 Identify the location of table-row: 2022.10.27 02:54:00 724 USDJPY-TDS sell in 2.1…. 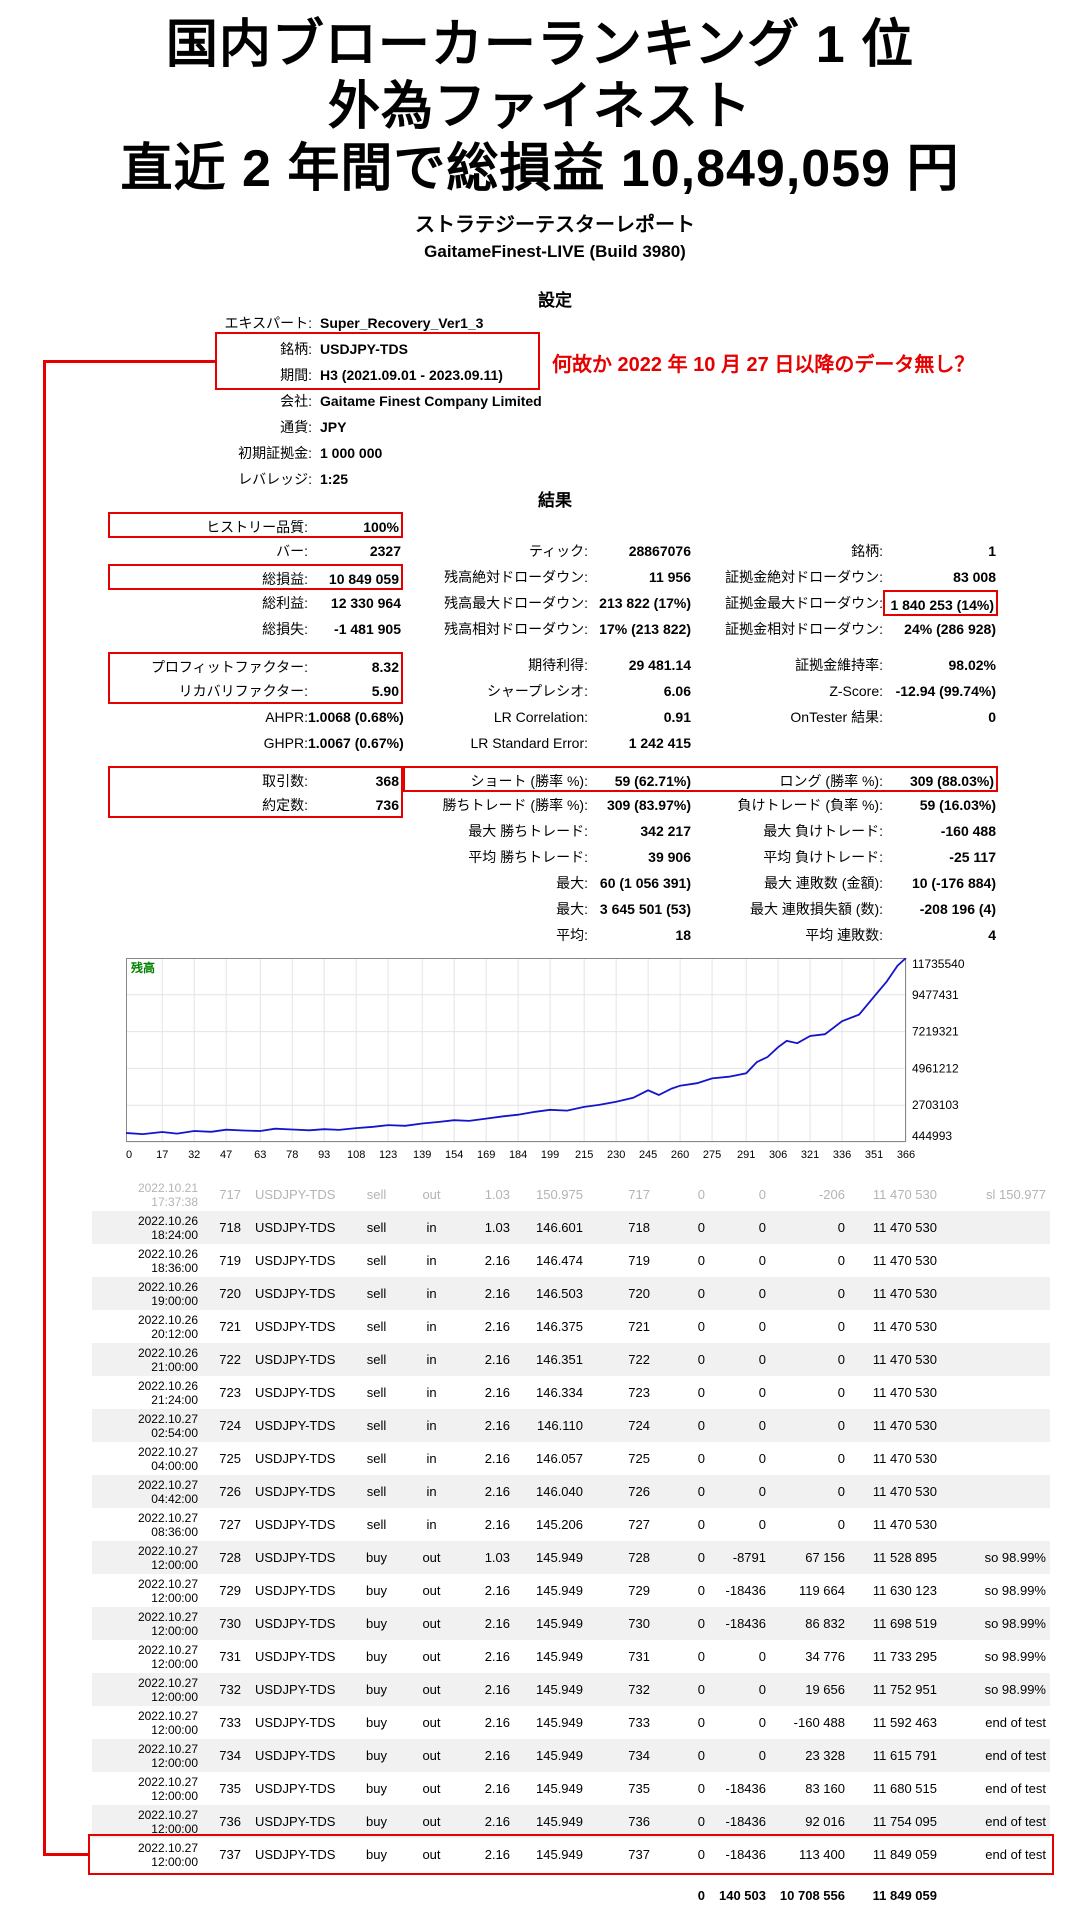
(571, 1425).